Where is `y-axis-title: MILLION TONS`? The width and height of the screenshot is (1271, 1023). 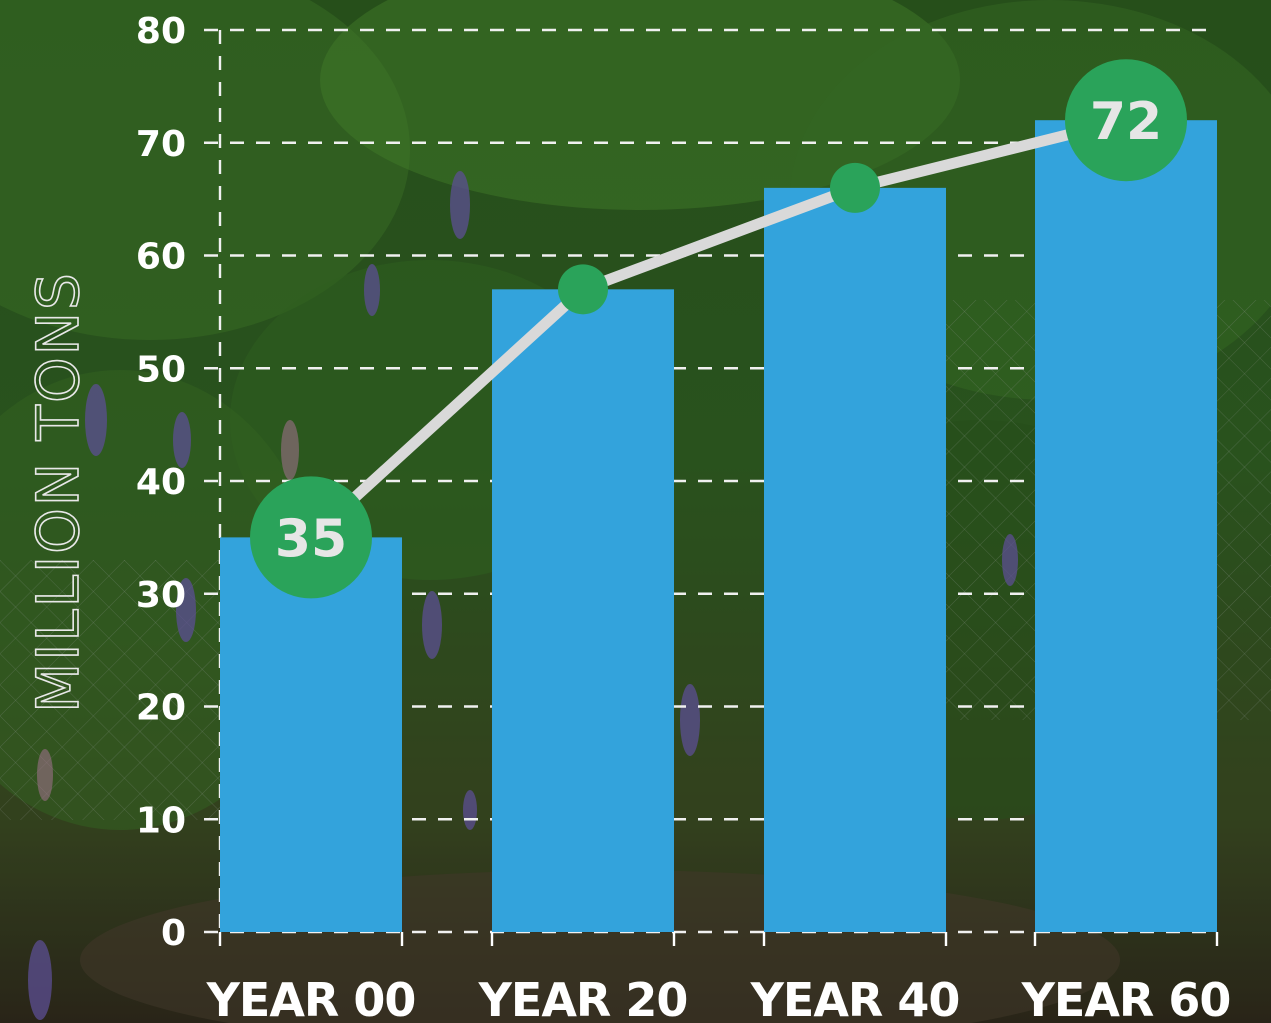 y-axis-title: MILLION TONS is located at coordinates (58, 492).